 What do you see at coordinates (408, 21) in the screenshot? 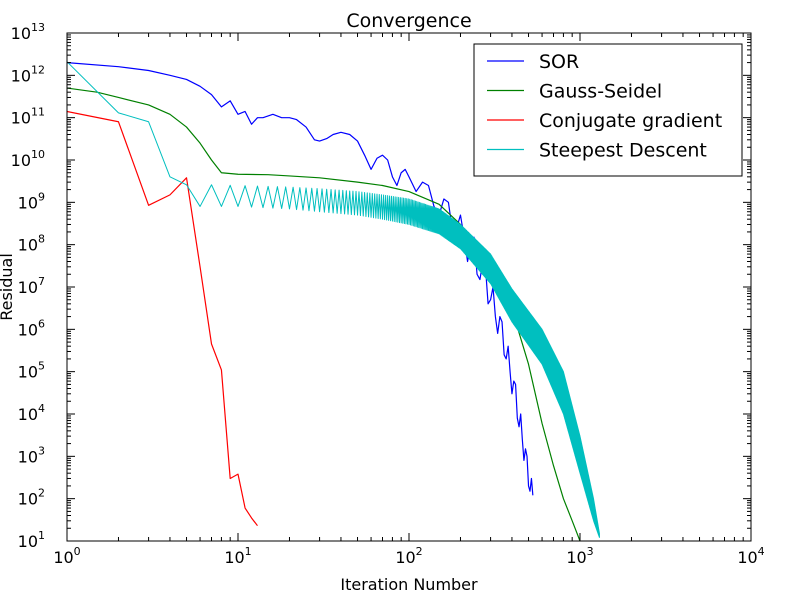
I see `chart-title: Convergence` at bounding box center [408, 21].